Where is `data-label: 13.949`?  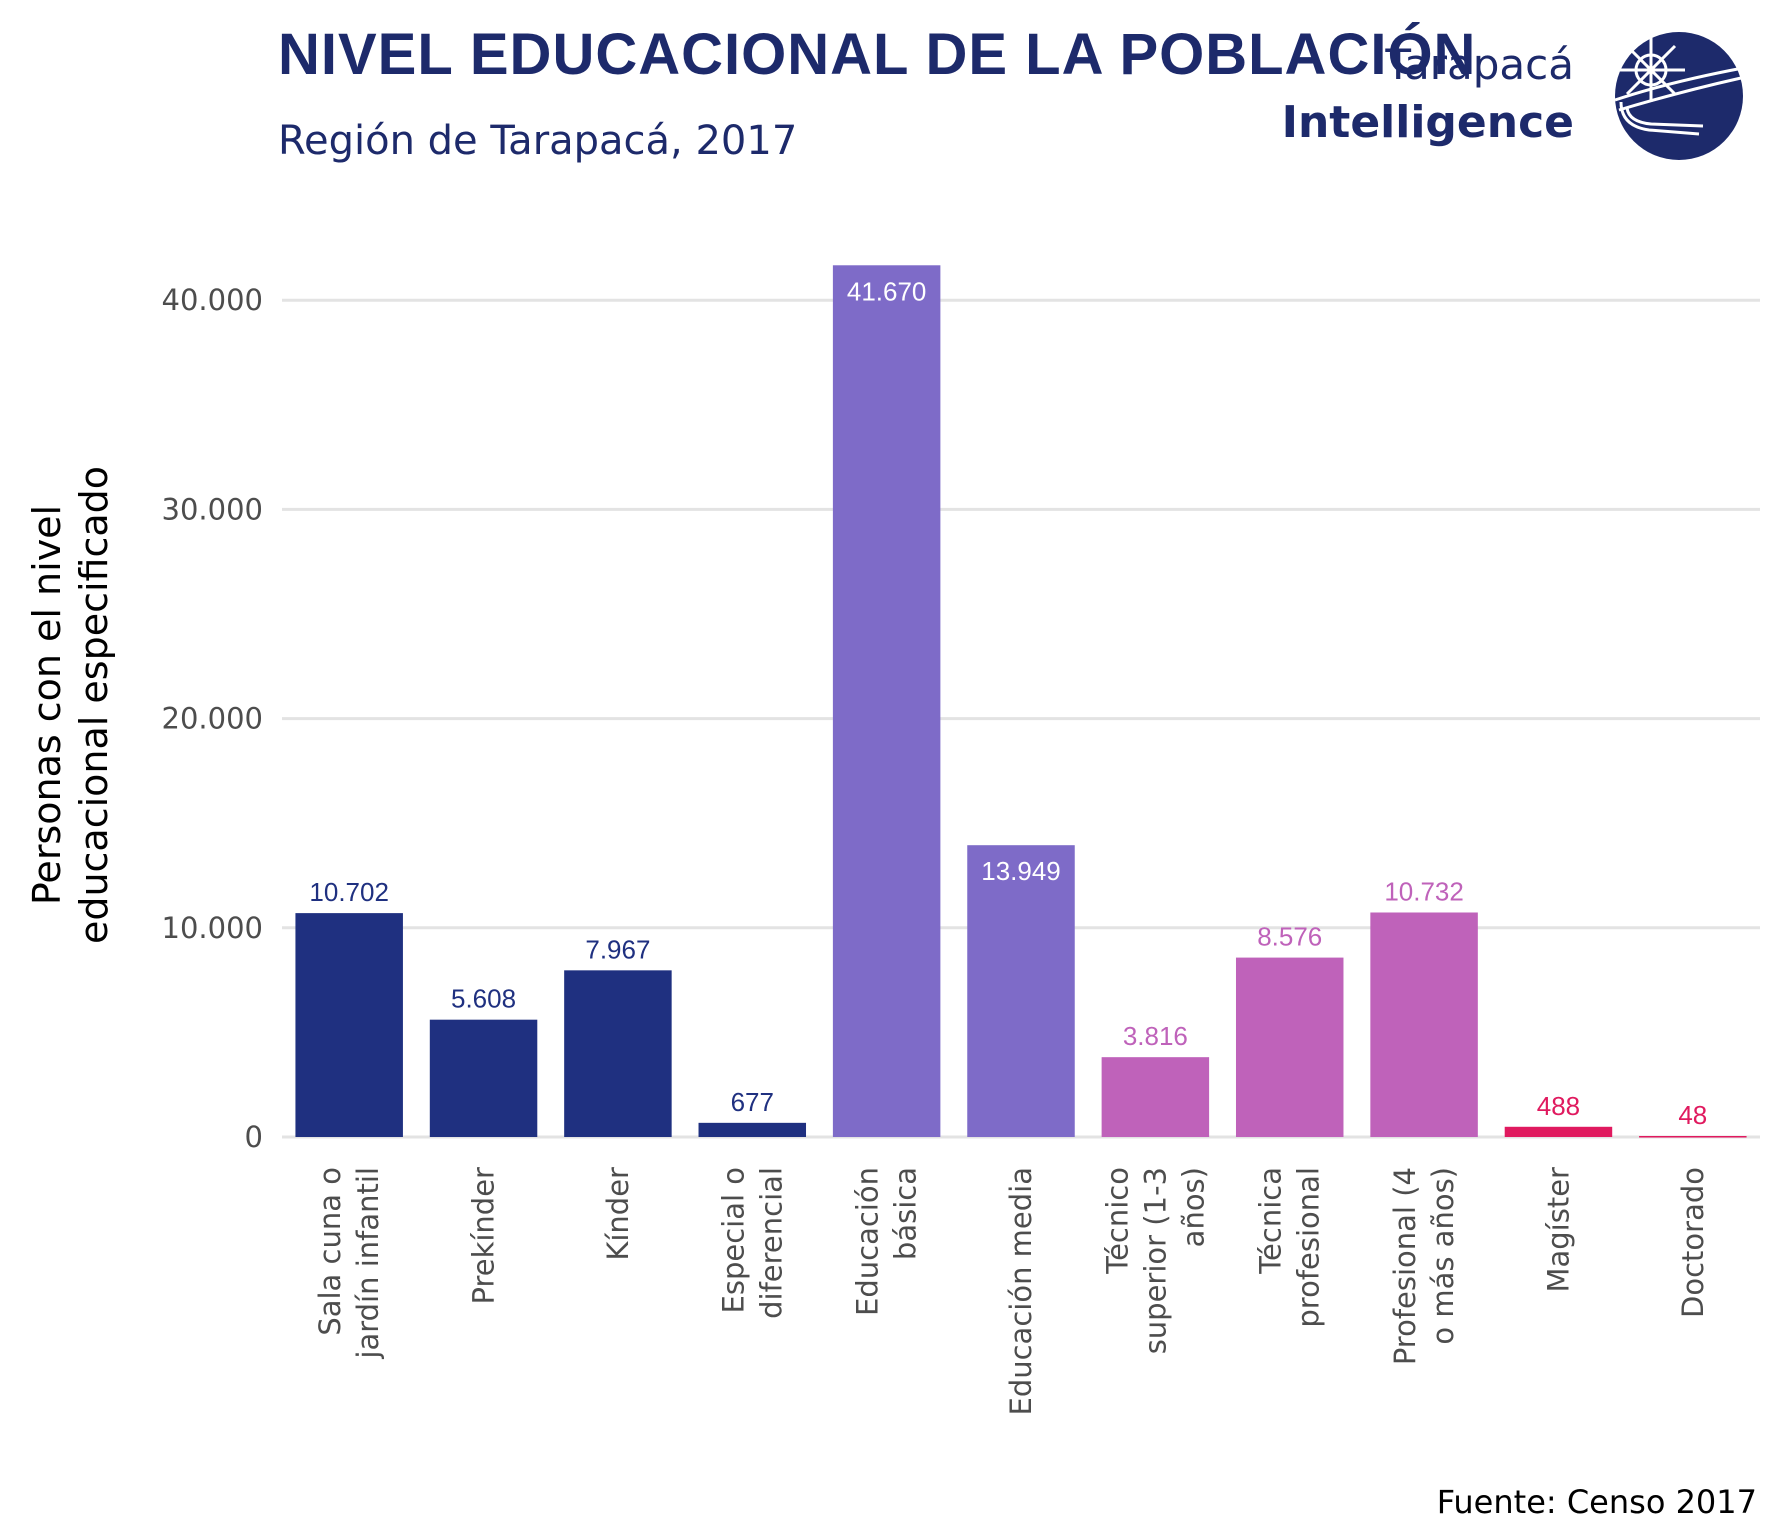 data-label: 13.949 is located at coordinates (1021, 871).